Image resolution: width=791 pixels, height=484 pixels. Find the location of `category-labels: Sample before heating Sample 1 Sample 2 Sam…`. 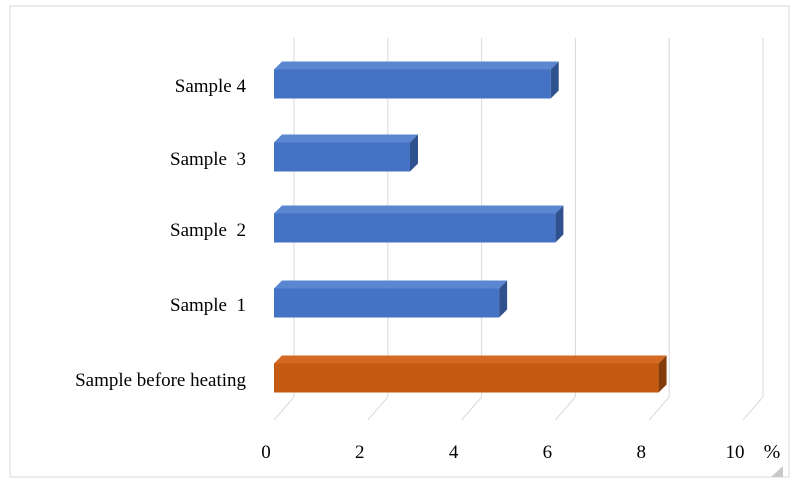

category-labels: Sample before heating Sample 1 Sample 2 Sam… is located at coordinates (160, 233).